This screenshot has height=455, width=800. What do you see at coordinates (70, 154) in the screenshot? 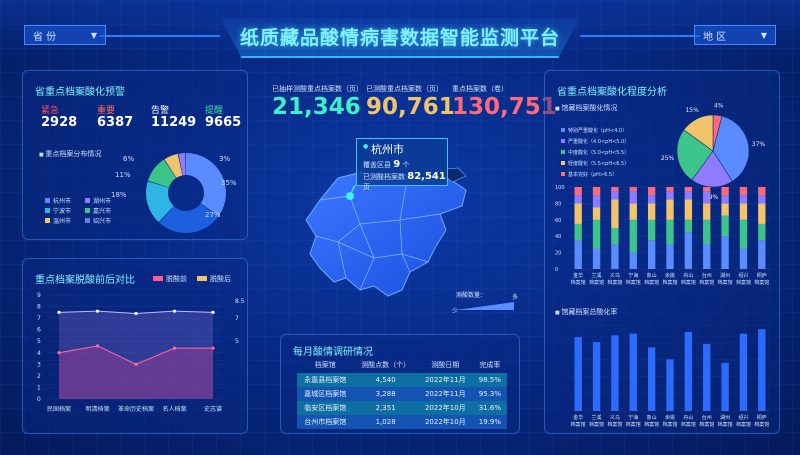
I see `distribution-subtitle: 重点档案分布情况` at bounding box center [70, 154].